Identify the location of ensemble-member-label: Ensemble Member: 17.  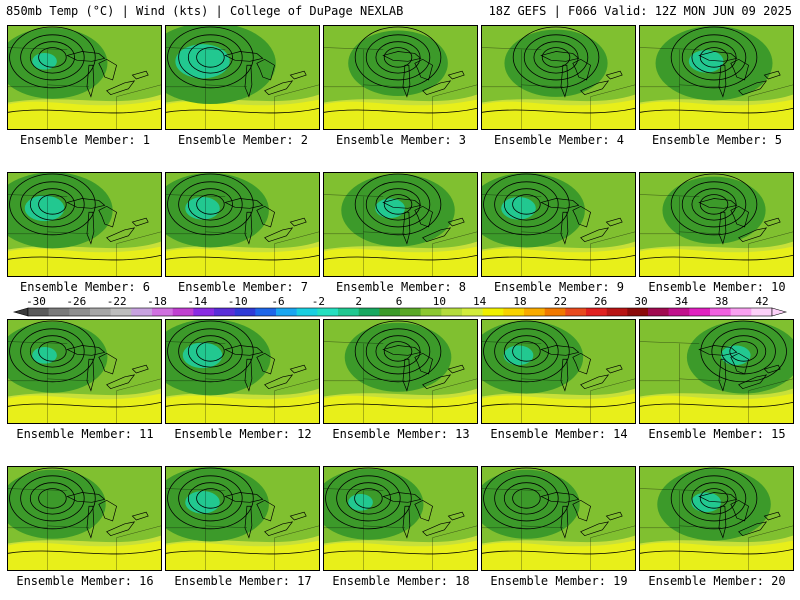
(243, 581).